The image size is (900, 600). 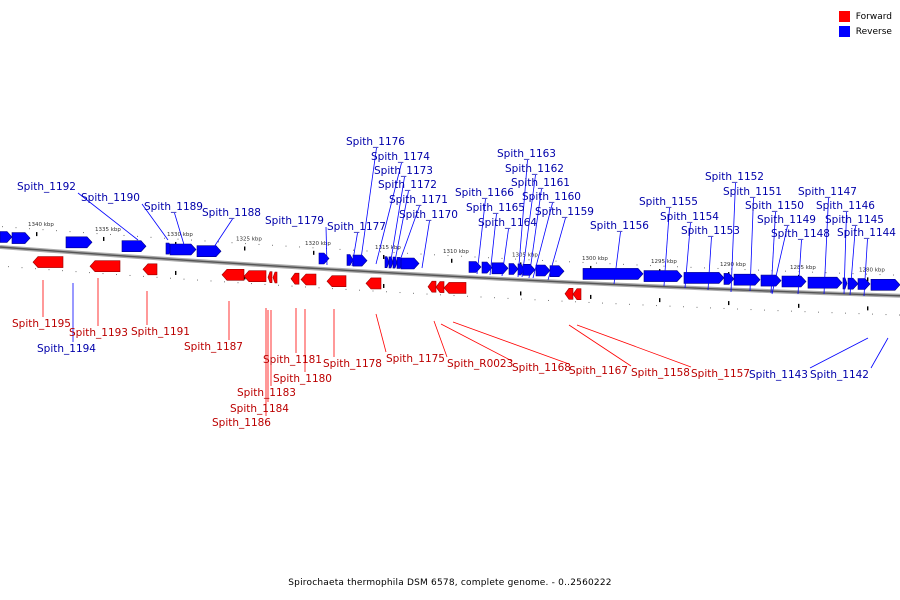 I want to click on legend-reverse-label: Reverse, so click(x=873, y=31).